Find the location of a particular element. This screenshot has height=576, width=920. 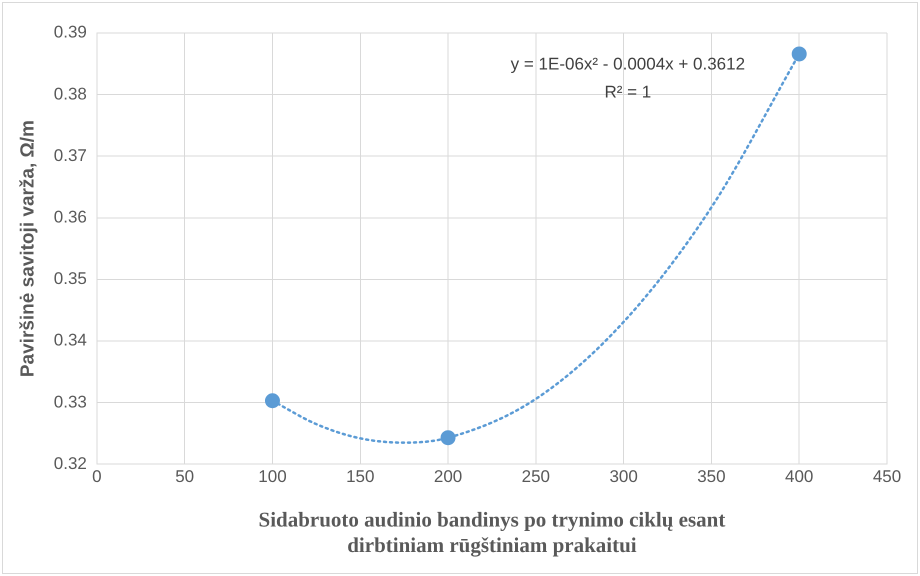

y-axis-title: Paviršinė savitoji varža, Ω/m is located at coordinates (28, 249).